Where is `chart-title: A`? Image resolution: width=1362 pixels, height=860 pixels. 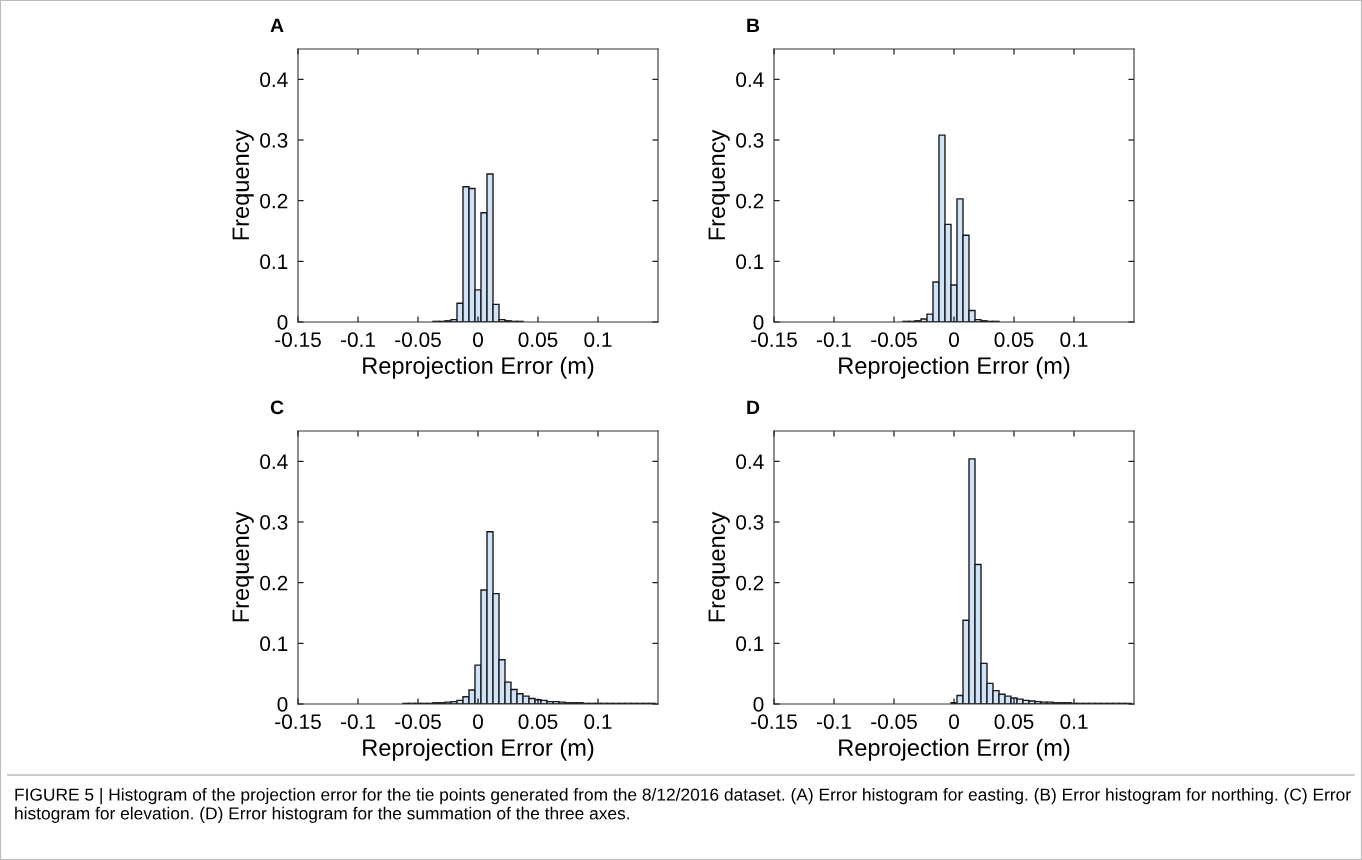 chart-title: A is located at coordinates (277, 25).